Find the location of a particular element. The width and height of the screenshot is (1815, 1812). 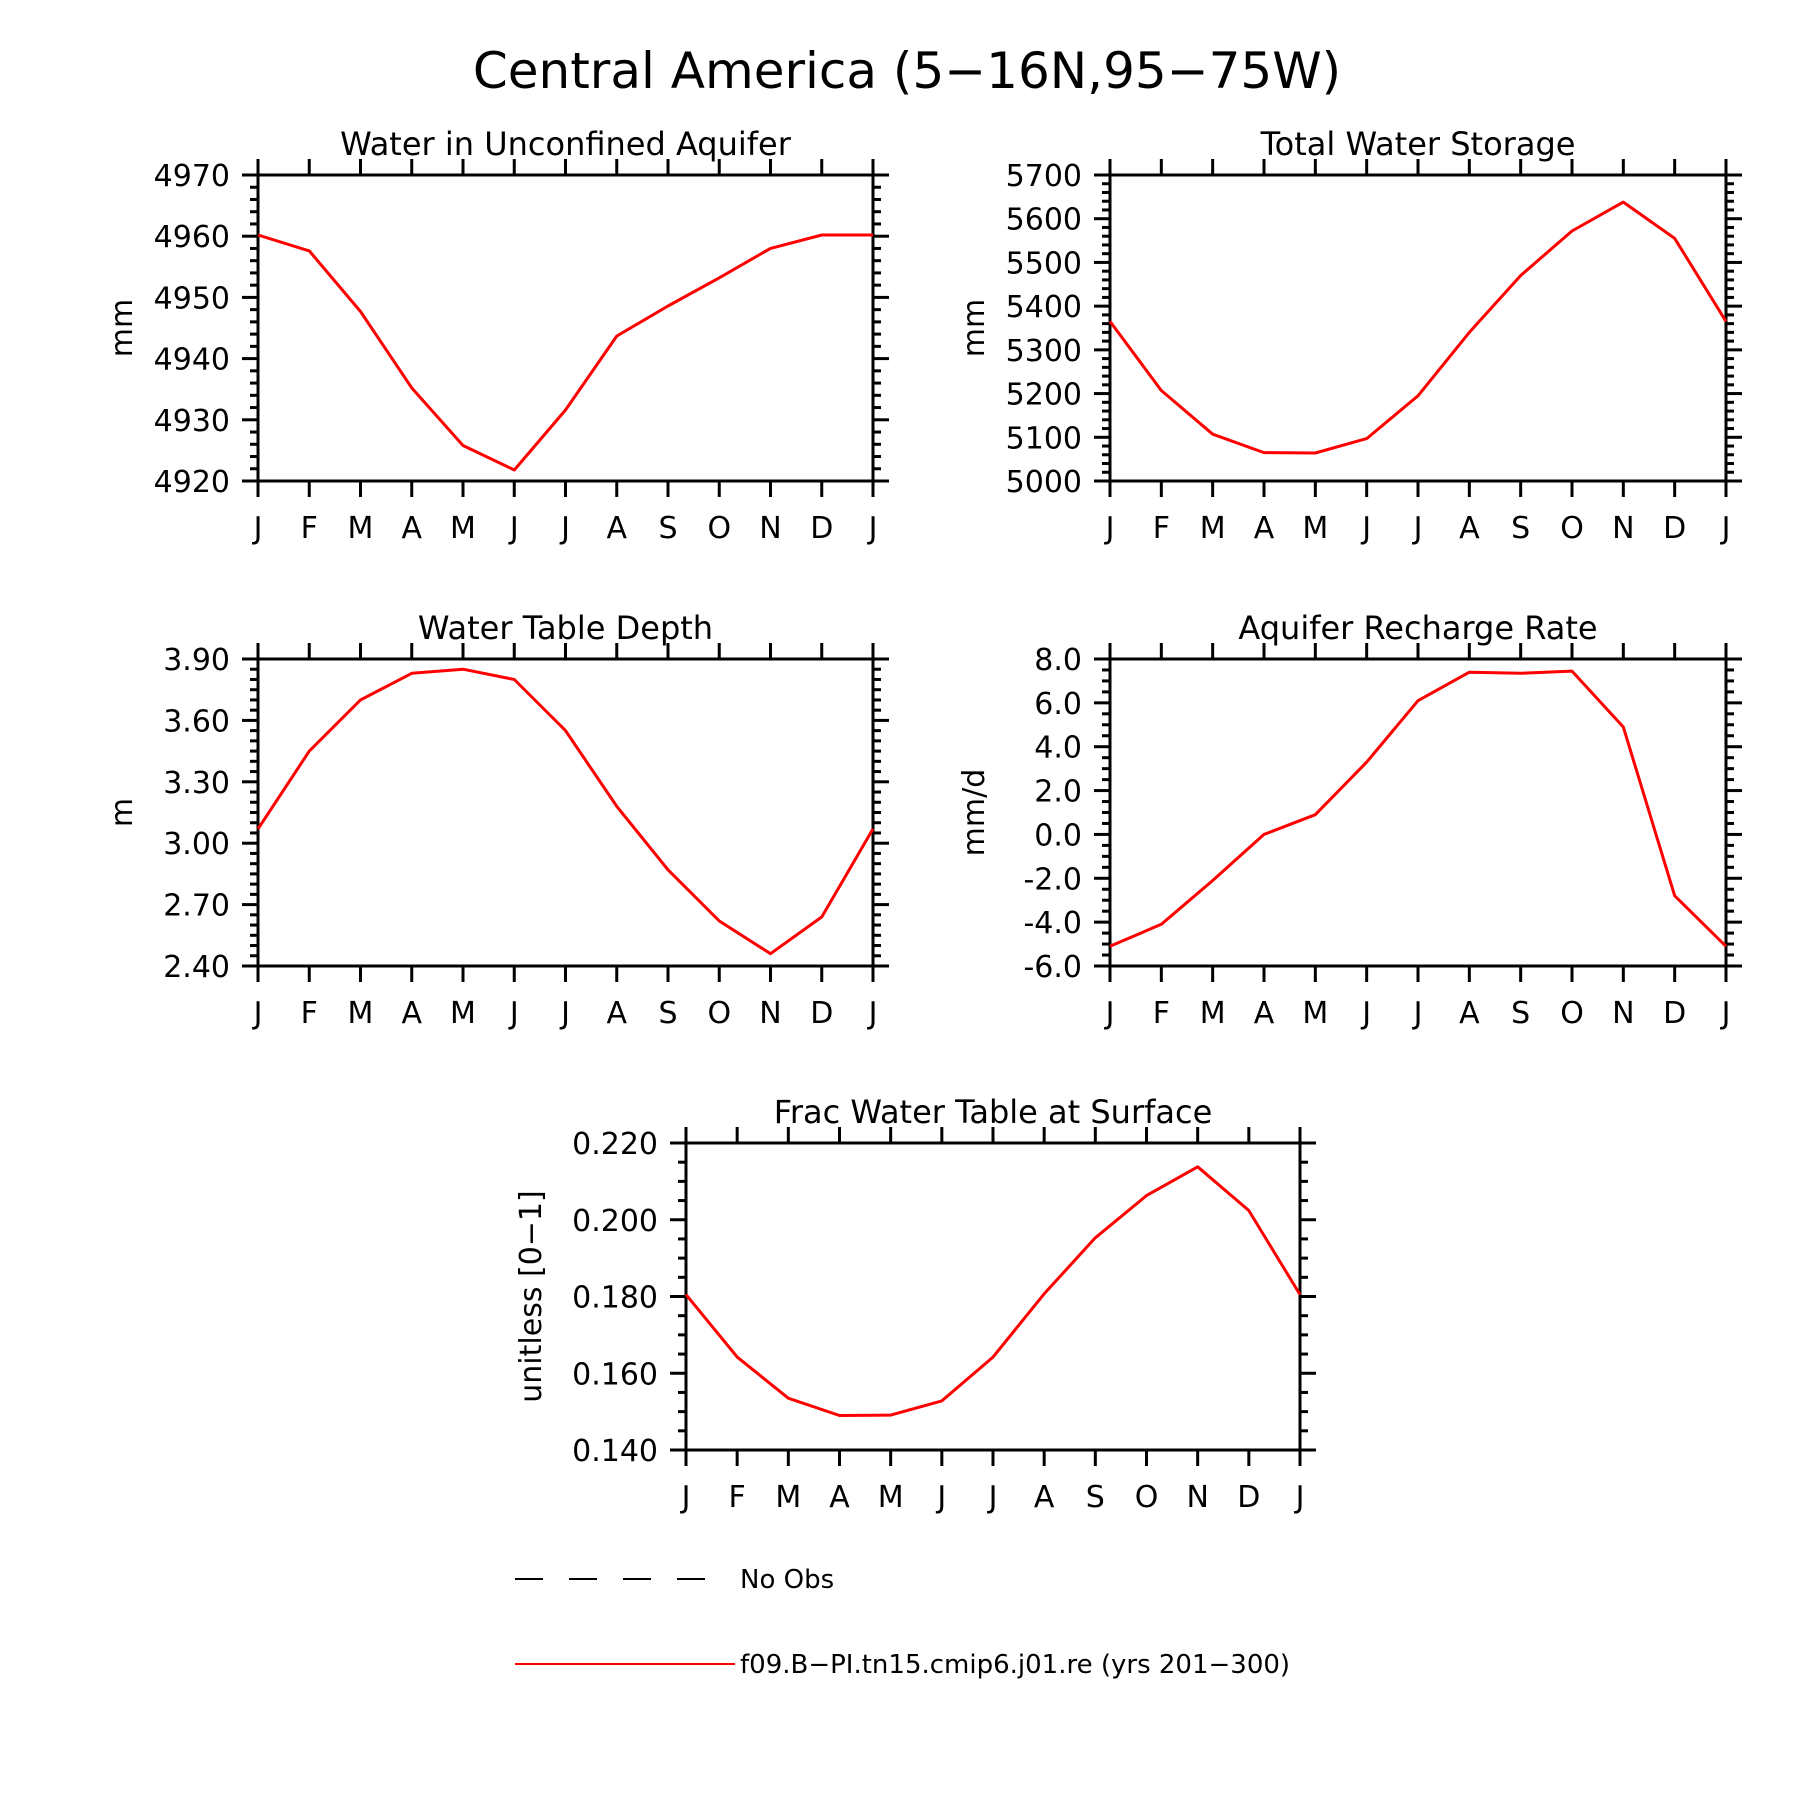

panel-title: Aquifer Recharge Rate is located at coordinates (1417, 628).